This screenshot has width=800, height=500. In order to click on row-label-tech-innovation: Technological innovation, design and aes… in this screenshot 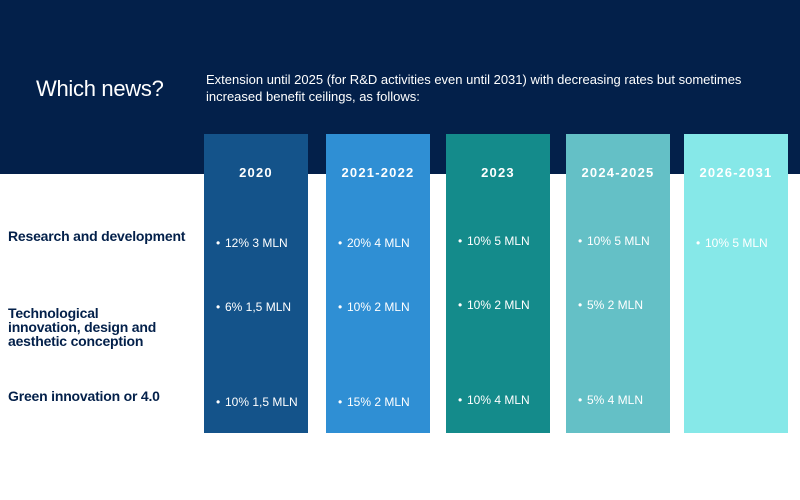, I will do `click(82, 327)`.